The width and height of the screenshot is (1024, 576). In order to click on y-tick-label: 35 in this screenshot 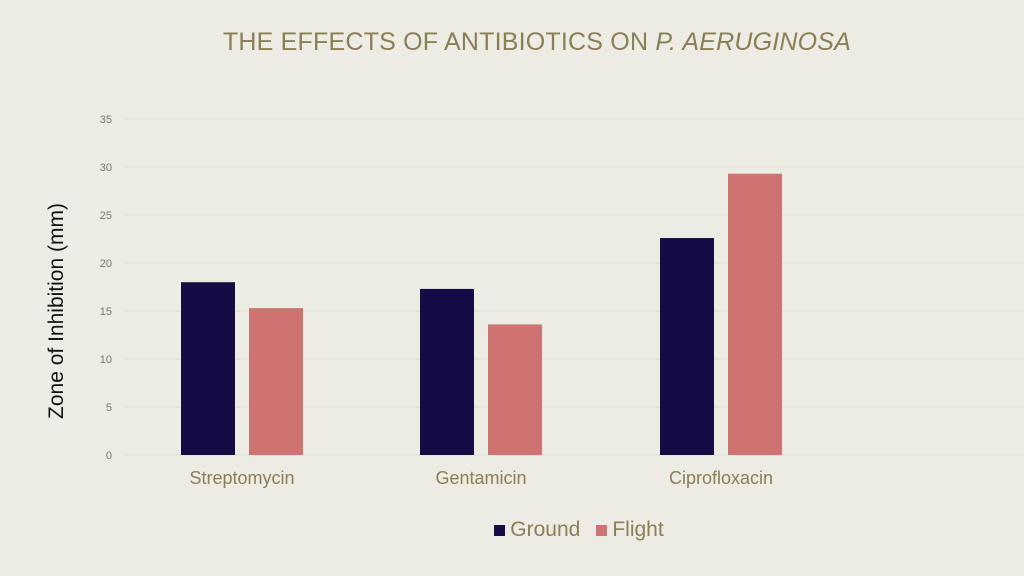, I will do `click(106, 120)`.